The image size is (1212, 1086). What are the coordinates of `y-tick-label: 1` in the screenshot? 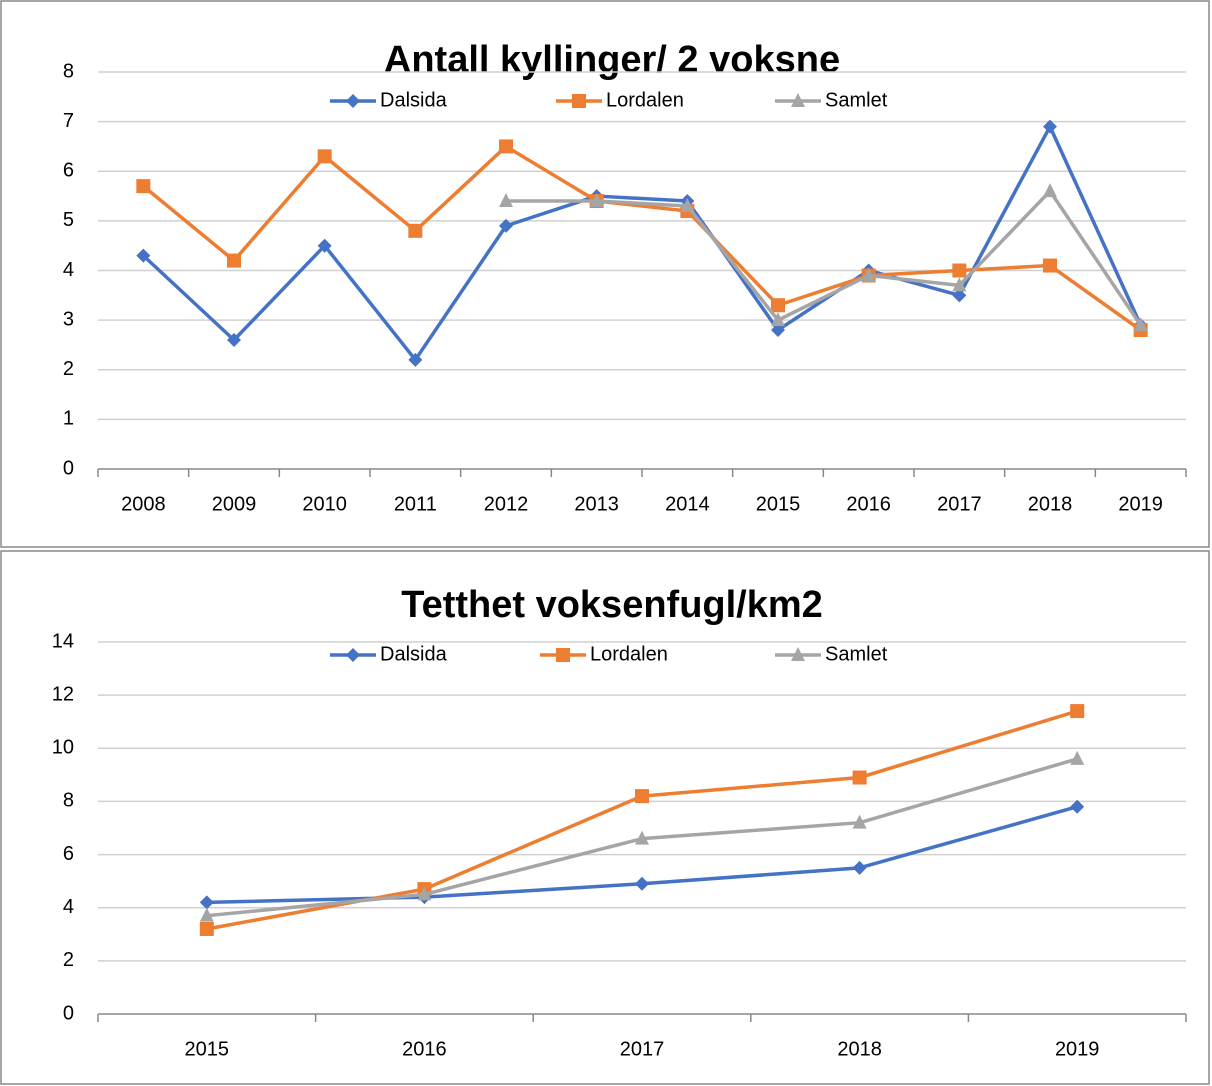 It's located at (68, 419).